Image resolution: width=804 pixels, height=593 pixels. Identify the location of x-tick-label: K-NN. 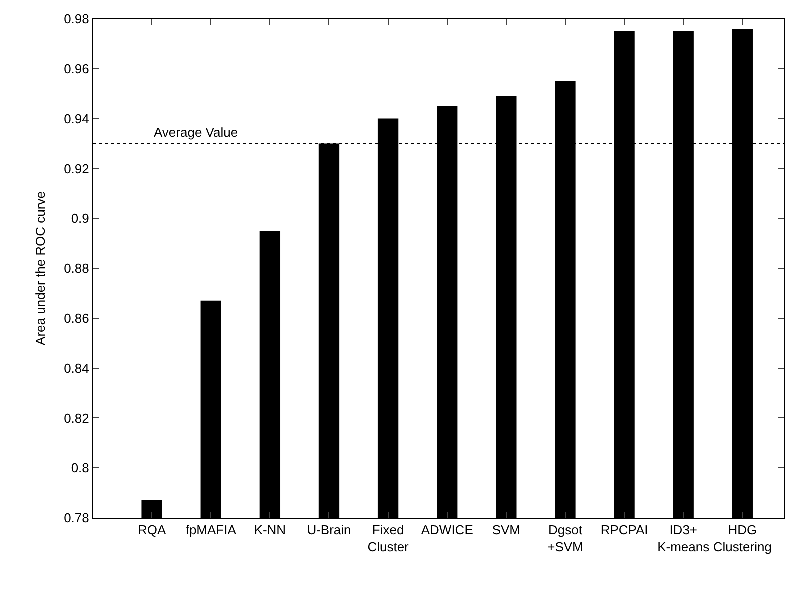
(270, 530).